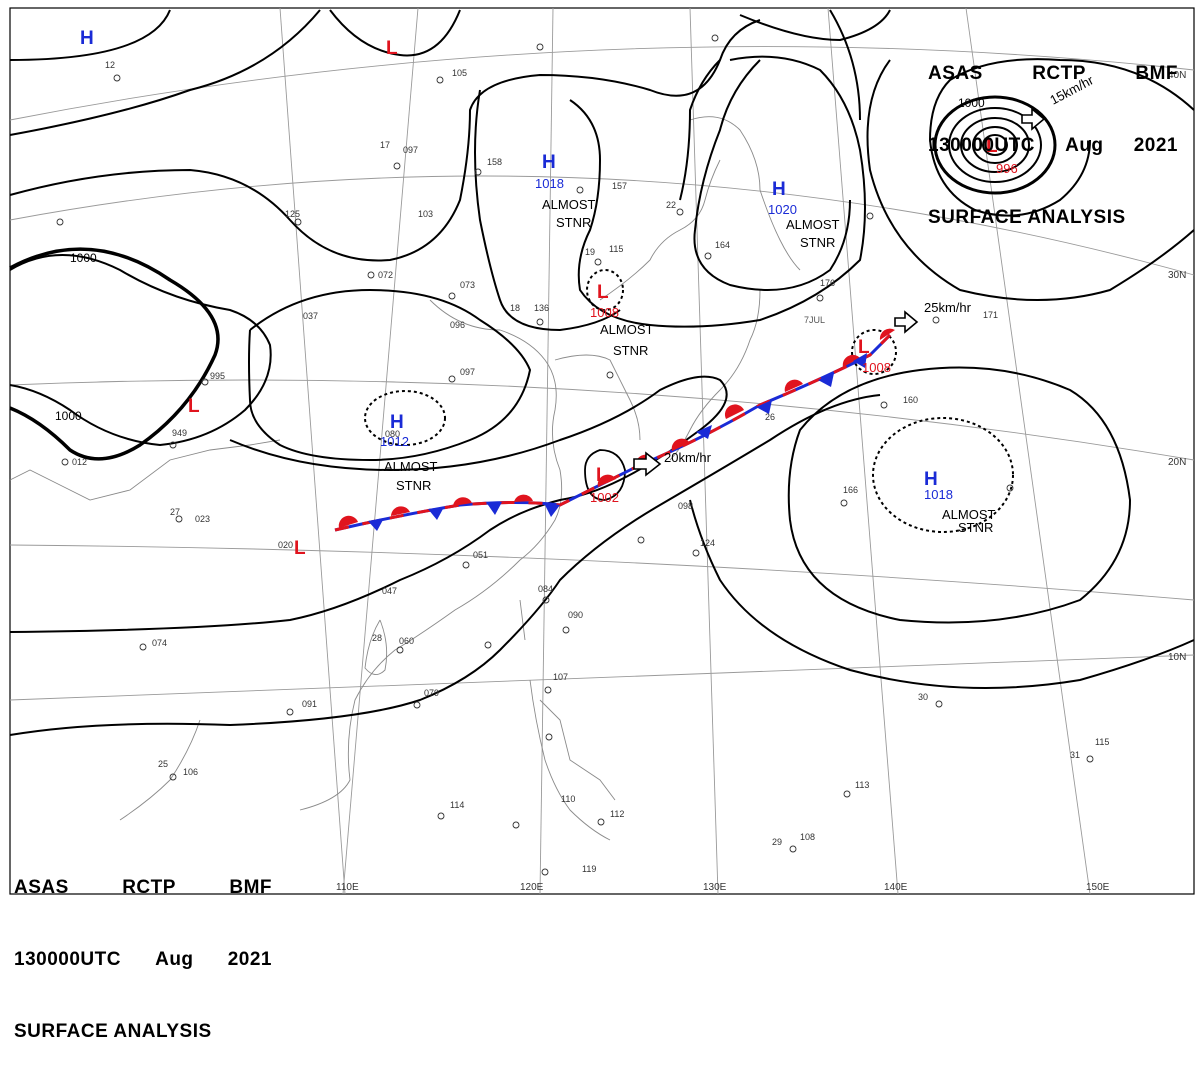  I want to click on station-value: 047, so click(389, 591).